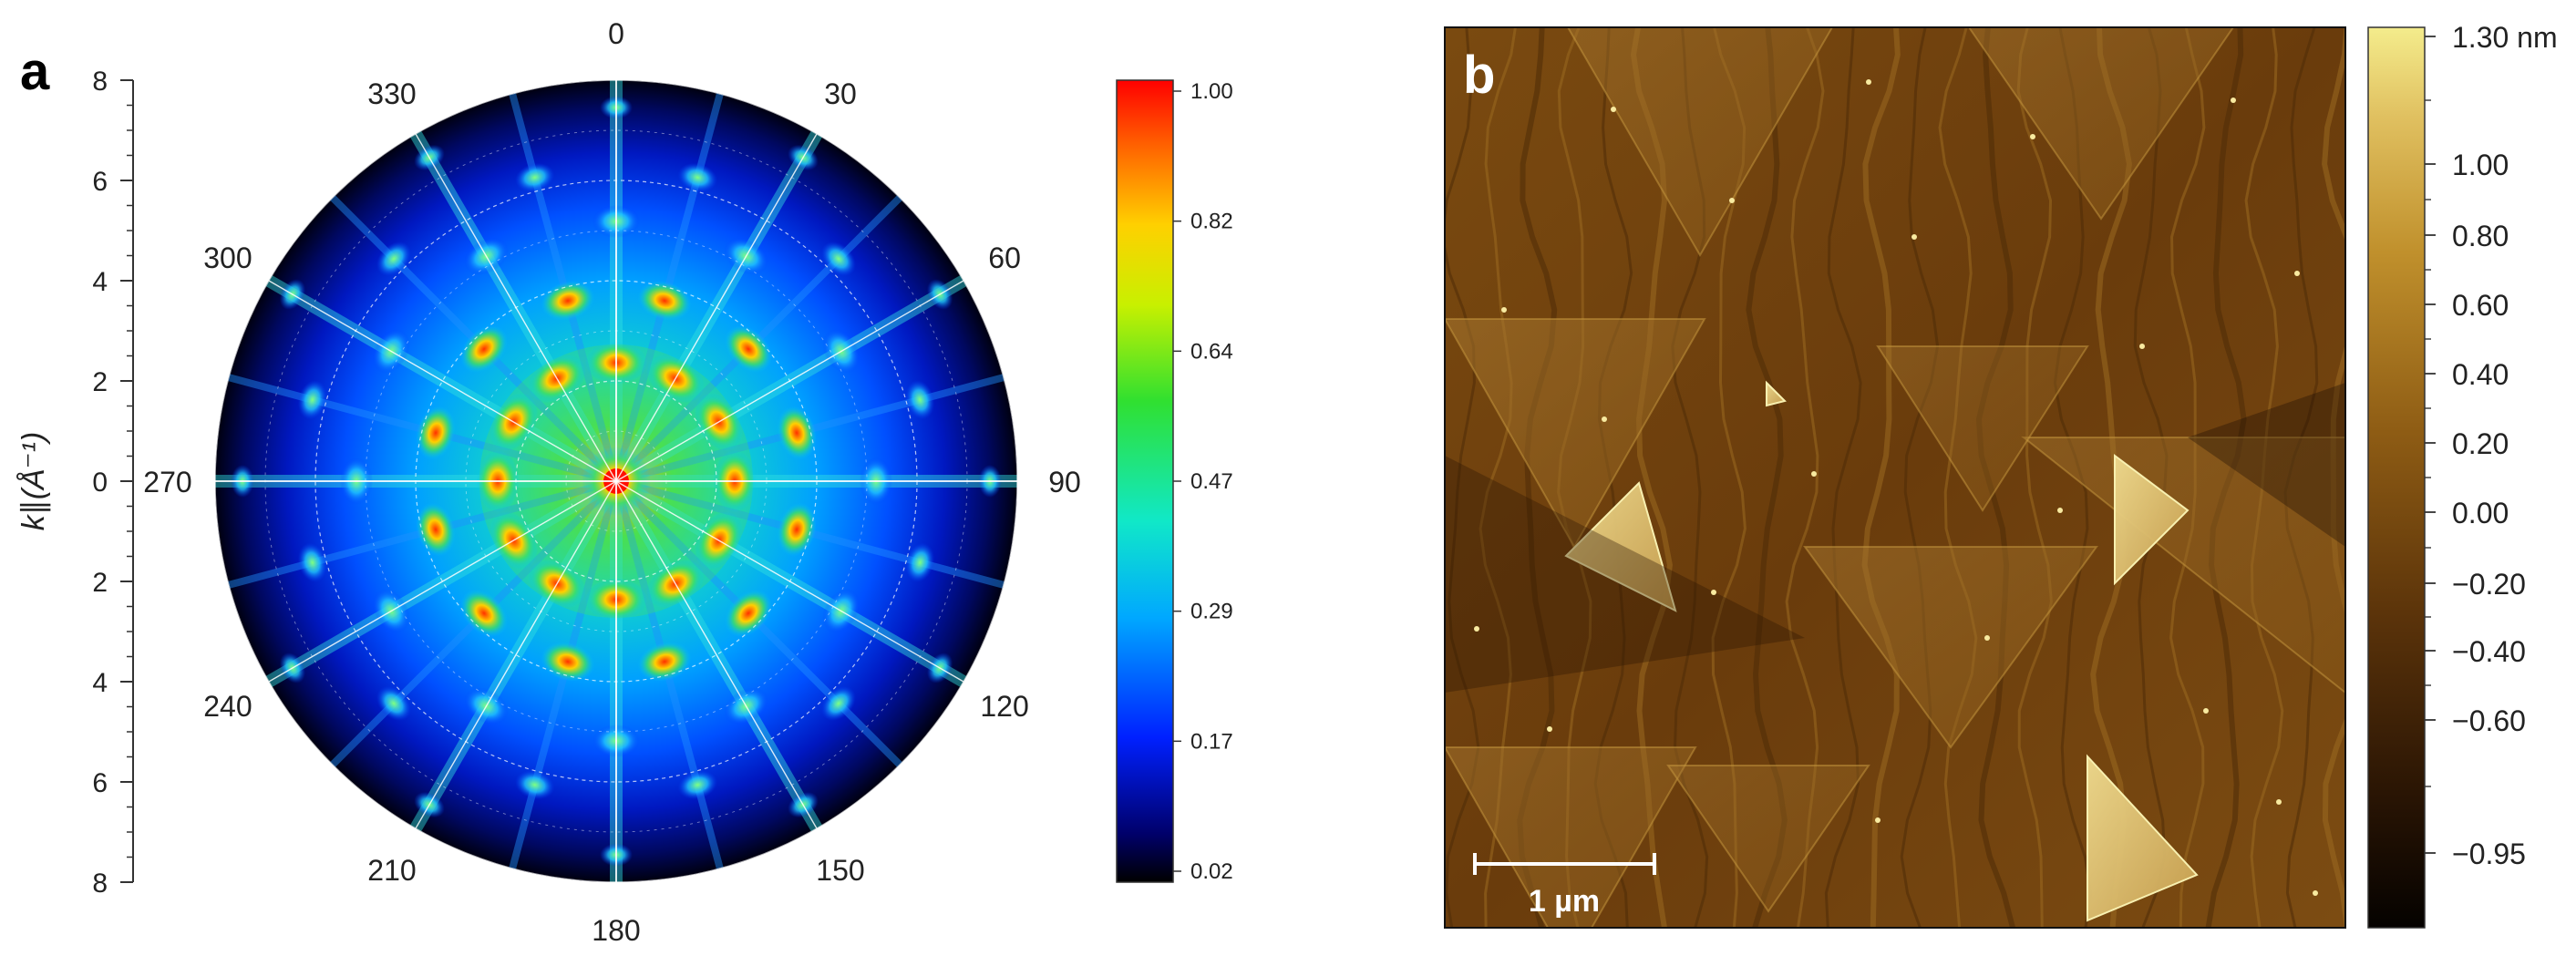 Image resolution: width=2576 pixels, height=966 pixels. Describe the element at coordinates (33, 481) in the screenshot. I see `radial-axis-label: k∥(Å⁻¹)` at that location.